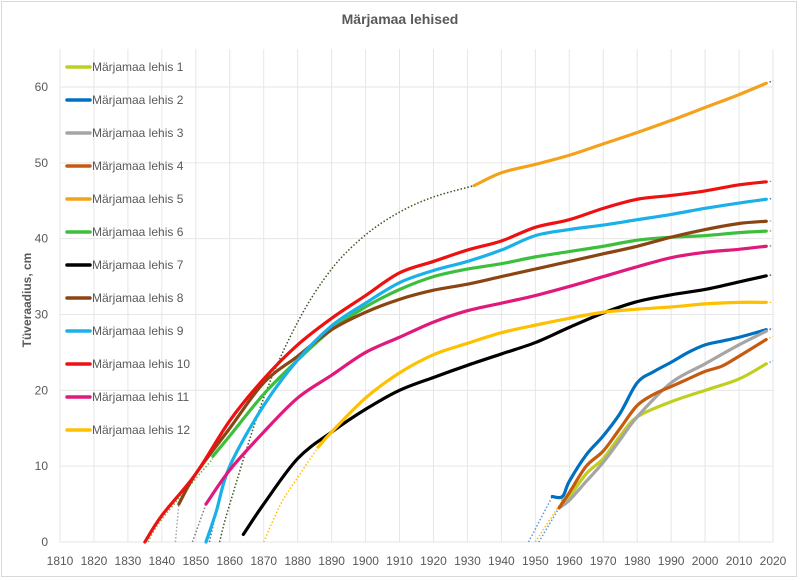  Describe the element at coordinates (138, 298) in the screenshot. I see `legend-label: Märjamaa lehis 8` at that location.